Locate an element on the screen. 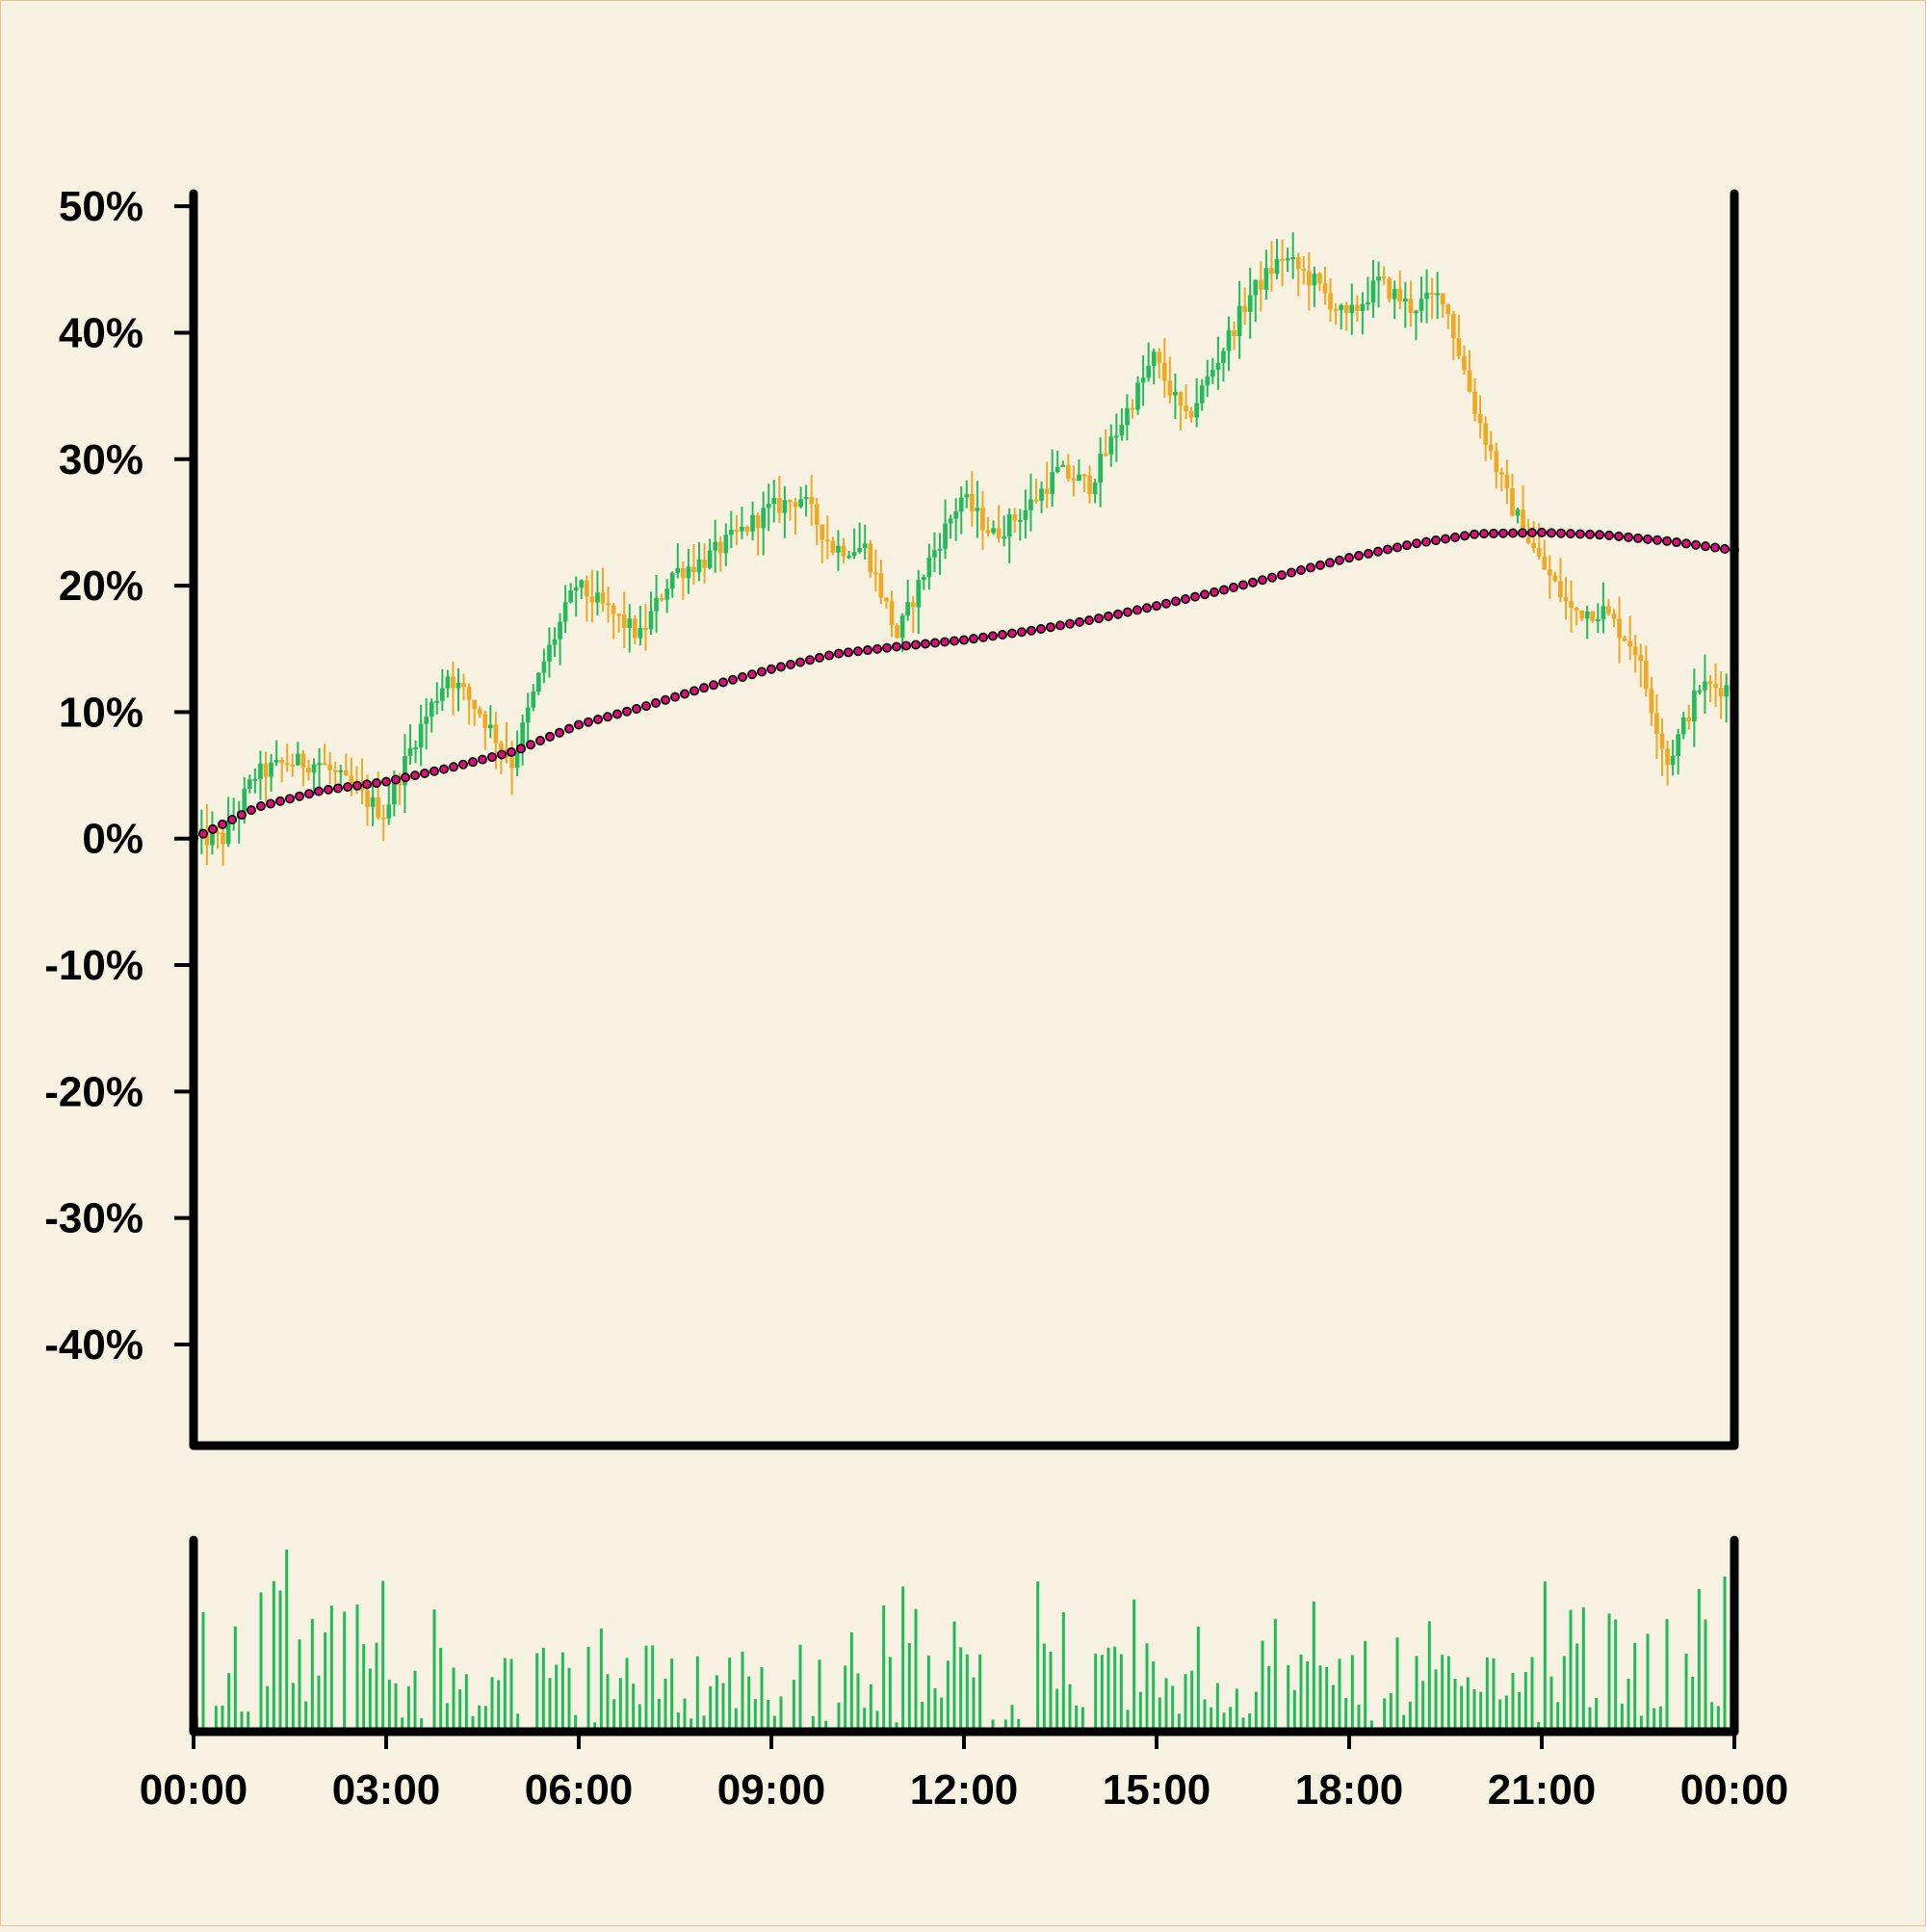 Image resolution: width=1926 pixels, height=1932 pixels. volume-bars is located at coordinates (964, 1641).